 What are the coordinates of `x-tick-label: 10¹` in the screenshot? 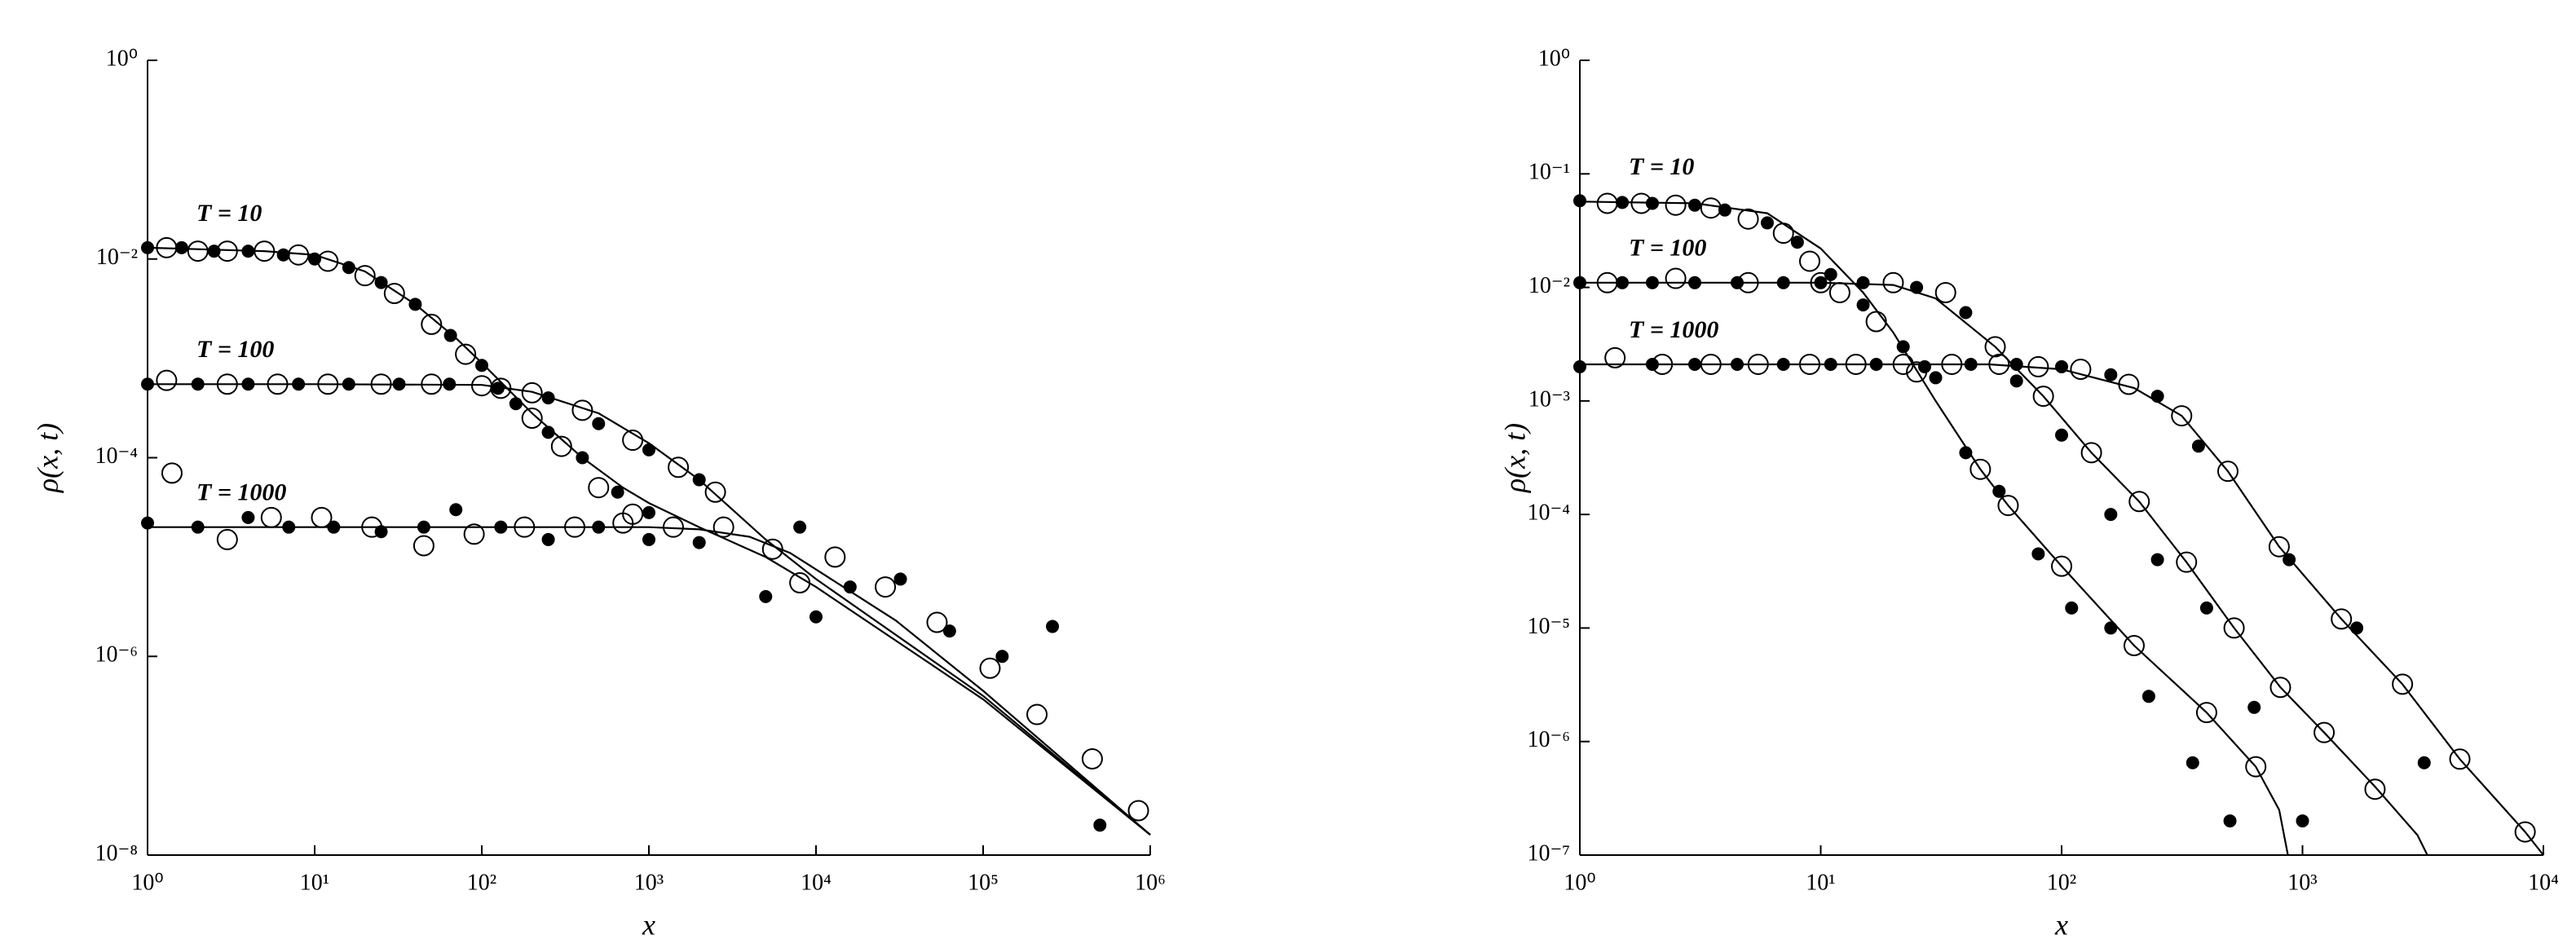 It's located at (314, 882).